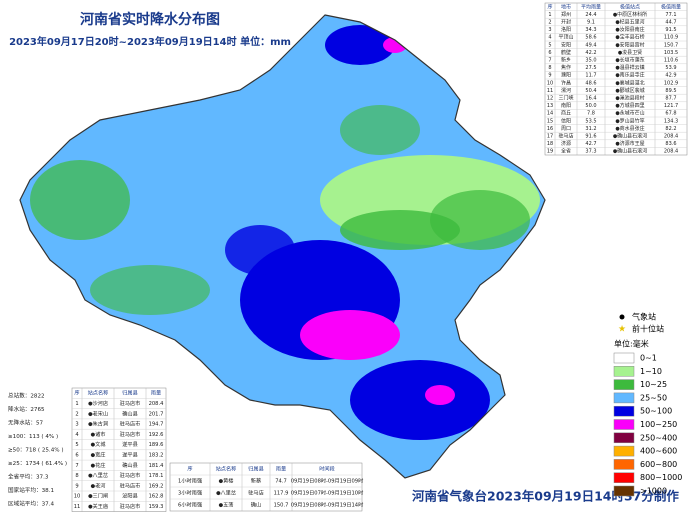 This screenshot has width=690, height=517. I want to click on table-cell: 18, so click(550, 144).